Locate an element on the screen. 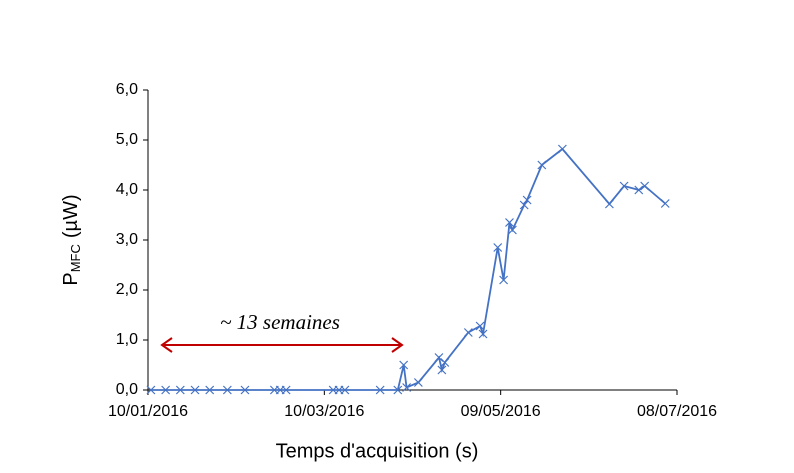 This screenshot has height=473, width=794. y-tick-label: 2,0 is located at coordinates (127, 289).